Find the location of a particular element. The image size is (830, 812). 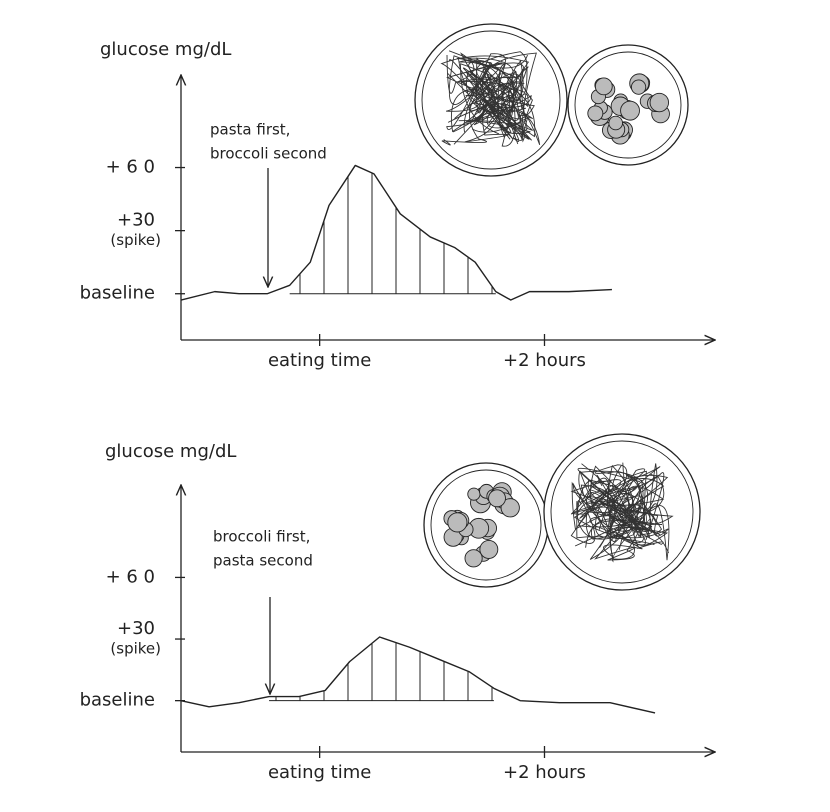

annotation: broccoli second is located at coordinates (268, 154).